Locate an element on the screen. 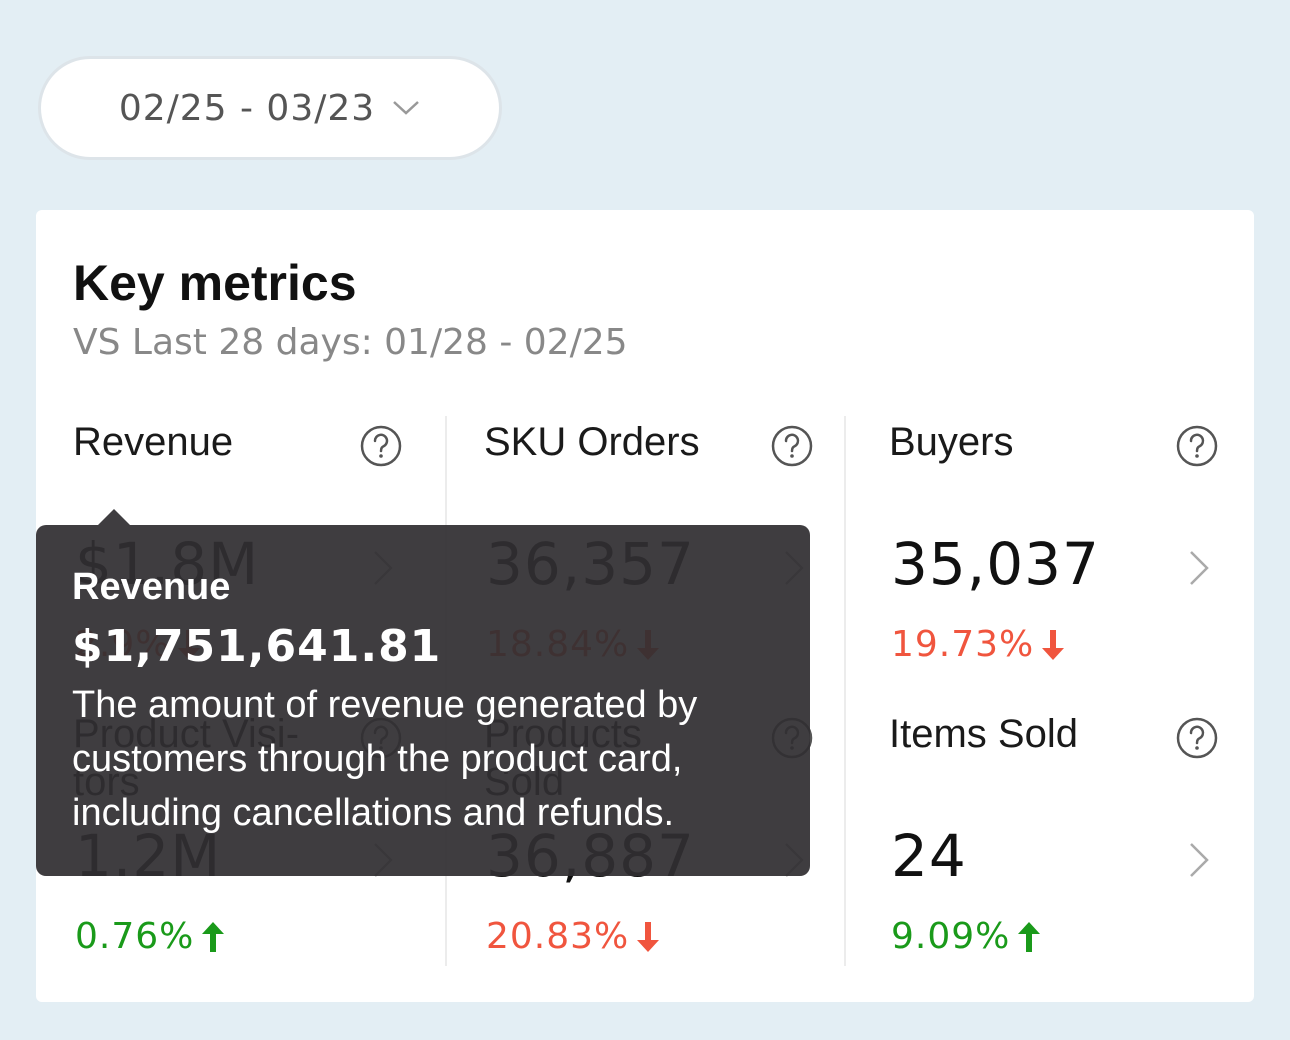 The height and width of the screenshot is (1040, 1290). metric-change-value: 20.83% is located at coordinates (558, 936).